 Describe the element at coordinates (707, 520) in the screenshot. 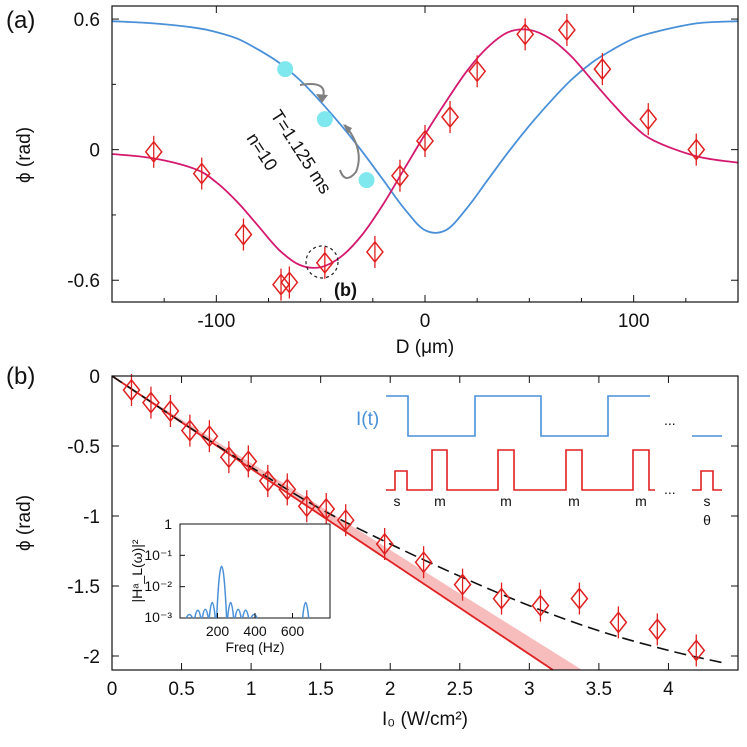

I see `theta-label: θ` at that location.